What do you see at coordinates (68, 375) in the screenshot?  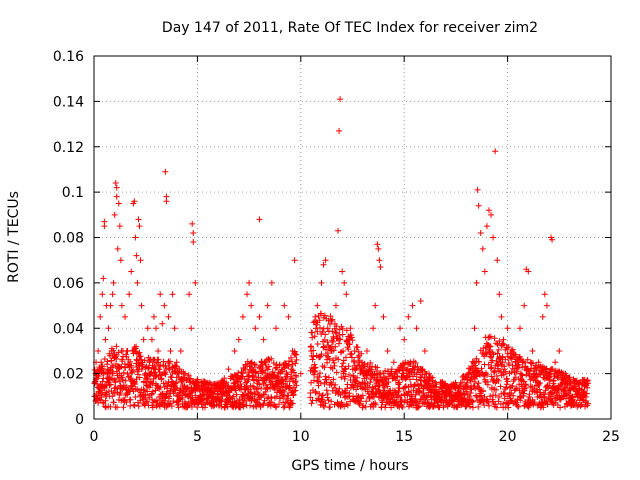 I see `y-tick-label: 0.02` at bounding box center [68, 375].